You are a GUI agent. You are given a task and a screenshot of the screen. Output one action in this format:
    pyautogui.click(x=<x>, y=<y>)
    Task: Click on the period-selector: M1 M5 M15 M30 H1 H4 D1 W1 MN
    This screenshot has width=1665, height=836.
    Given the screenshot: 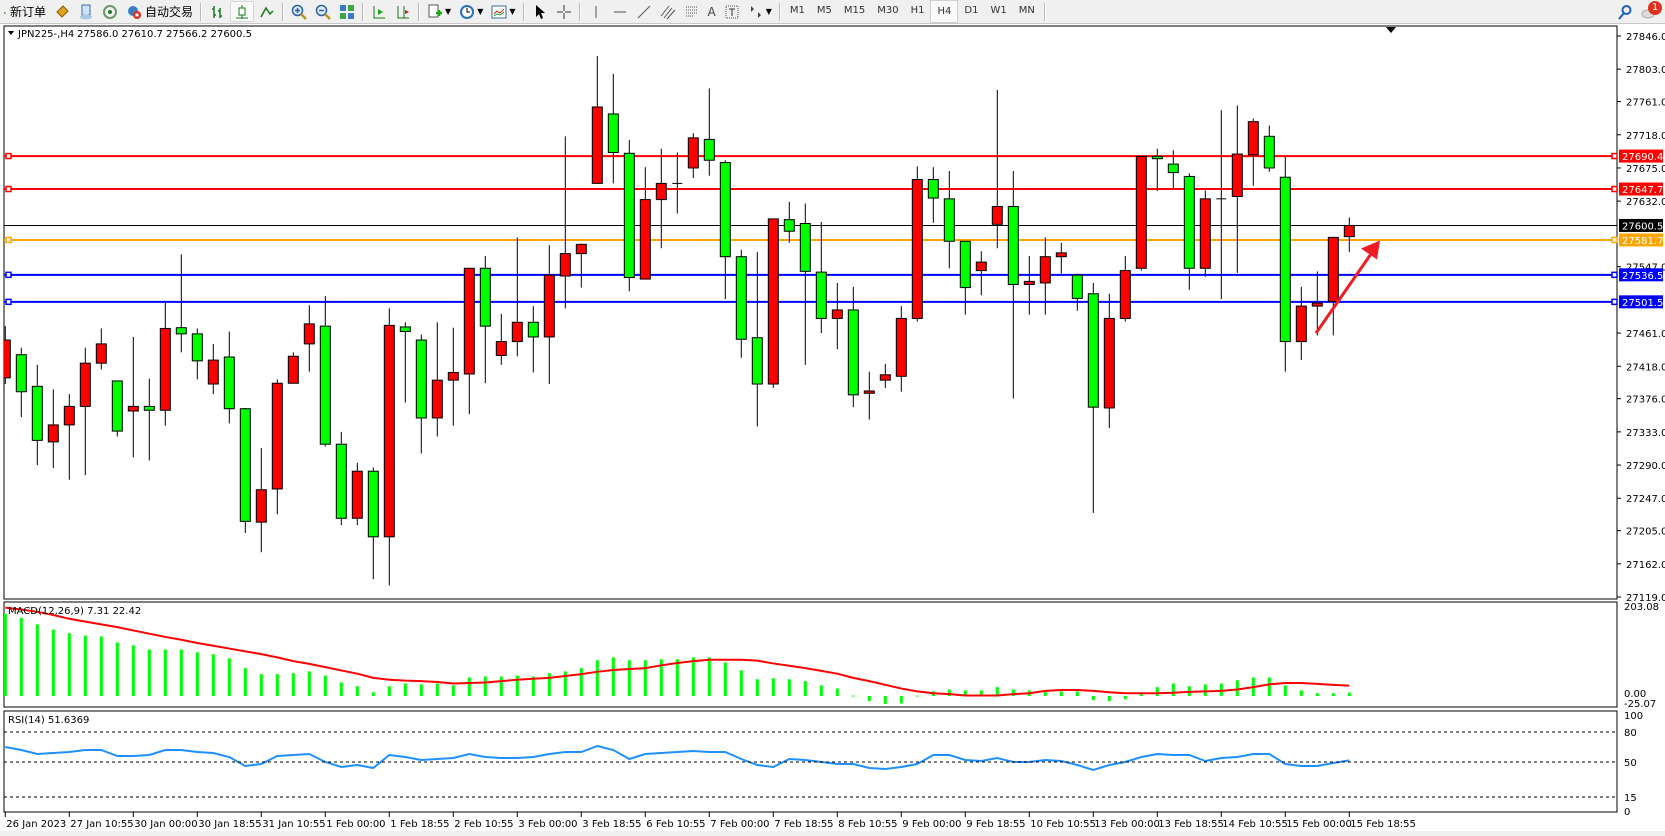 What is the action you would take?
    pyautogui.click(x=912, y=11)
    